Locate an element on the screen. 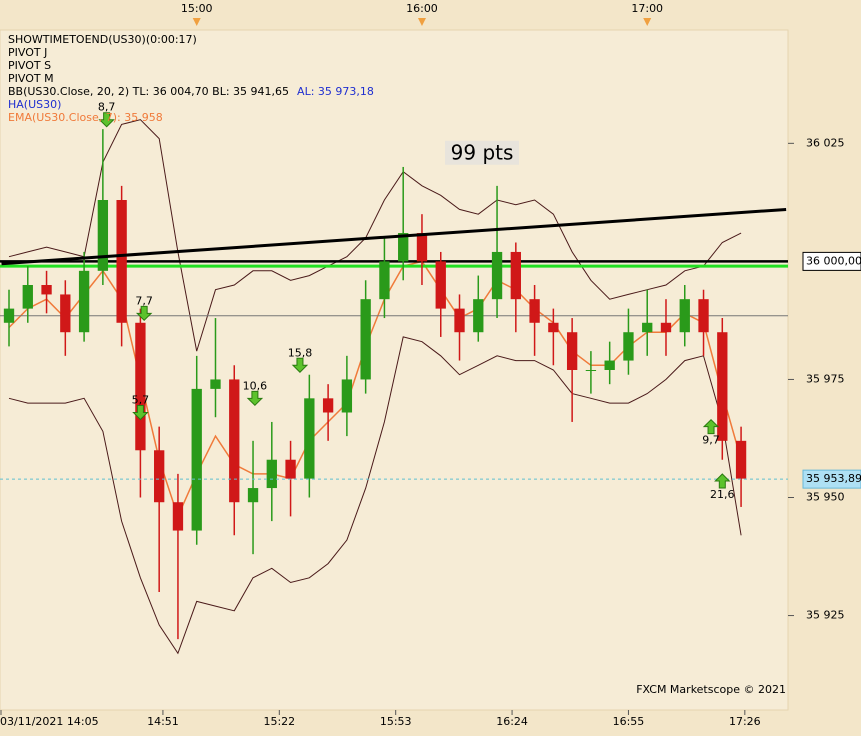  legend-entry: PIVOT J is located at coordinates (27, 52).